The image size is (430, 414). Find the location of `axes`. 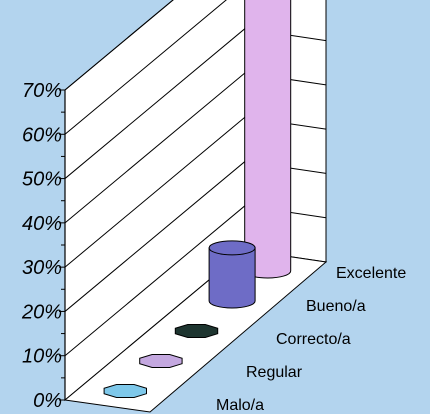

axes is located at coordinates (62, 245).